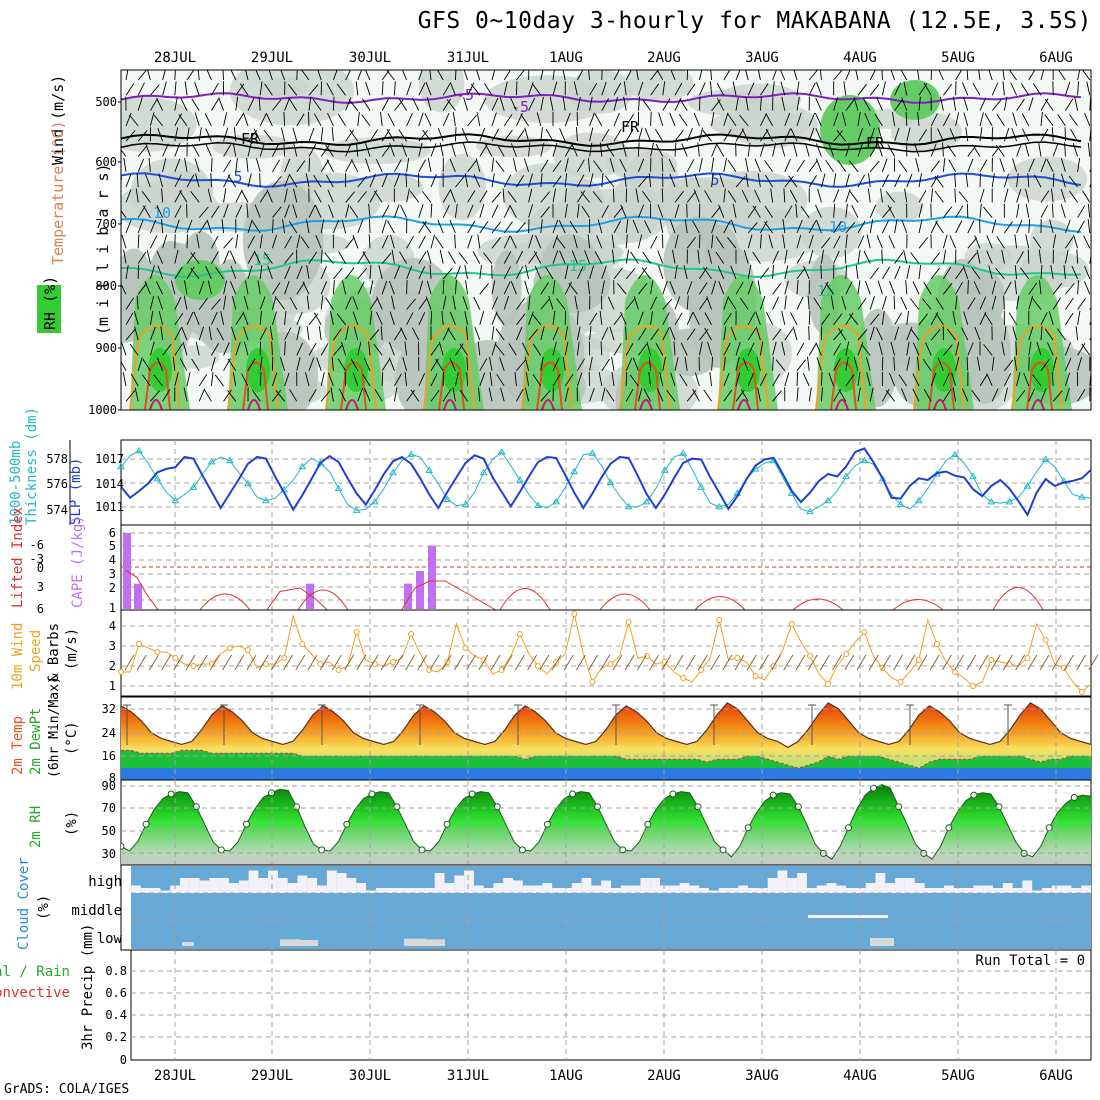  I want to click on low-cloud-bar, so click(435, 942).